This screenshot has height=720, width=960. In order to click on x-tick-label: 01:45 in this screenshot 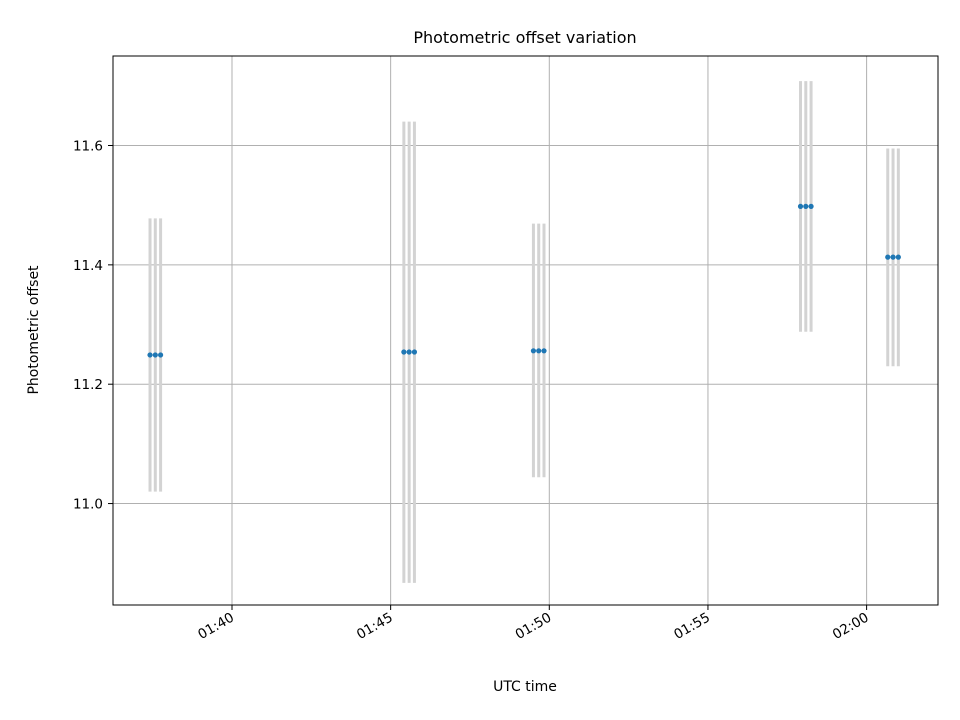, I will do `click(375, 626)`.